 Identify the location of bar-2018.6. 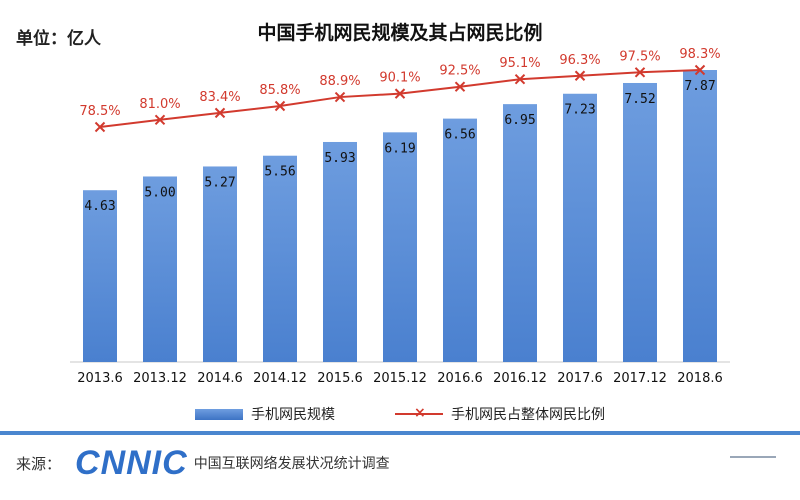
(700, 216).